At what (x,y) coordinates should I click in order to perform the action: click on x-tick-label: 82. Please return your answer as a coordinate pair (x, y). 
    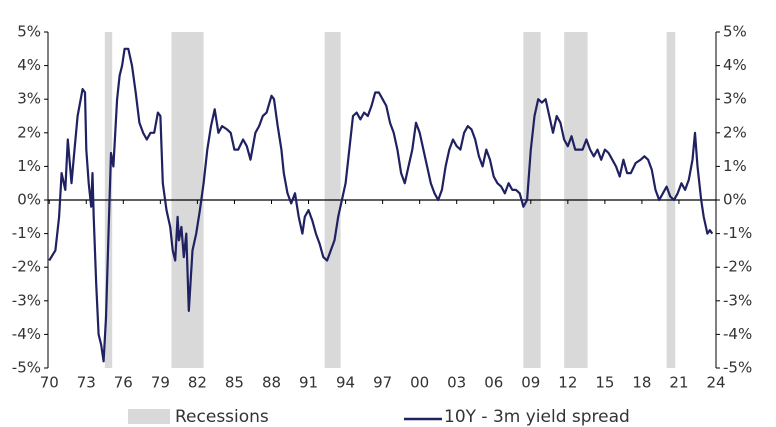
    Looking at the image, I should click on (197, 383).